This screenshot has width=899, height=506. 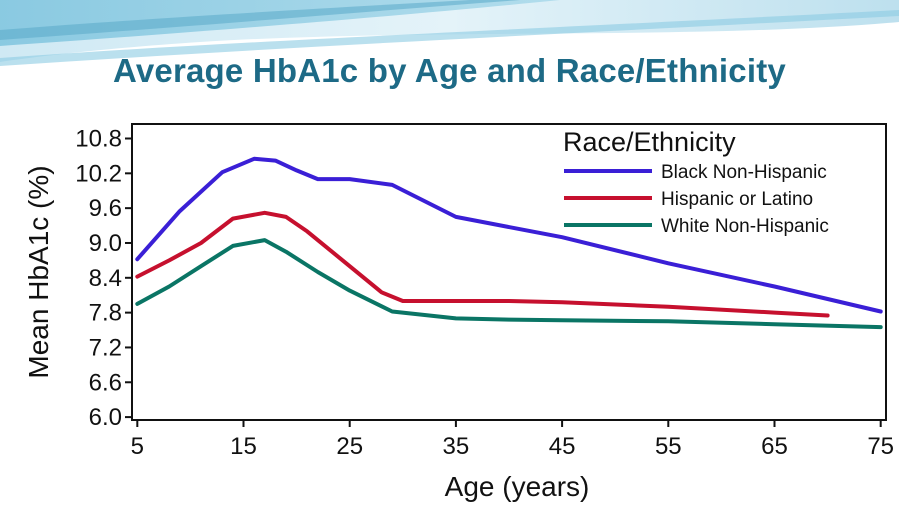 What do you see at coordinates (137, 446) in the screenshot?
I see `x-tick-label: 5` at bounding box center [137, 446].